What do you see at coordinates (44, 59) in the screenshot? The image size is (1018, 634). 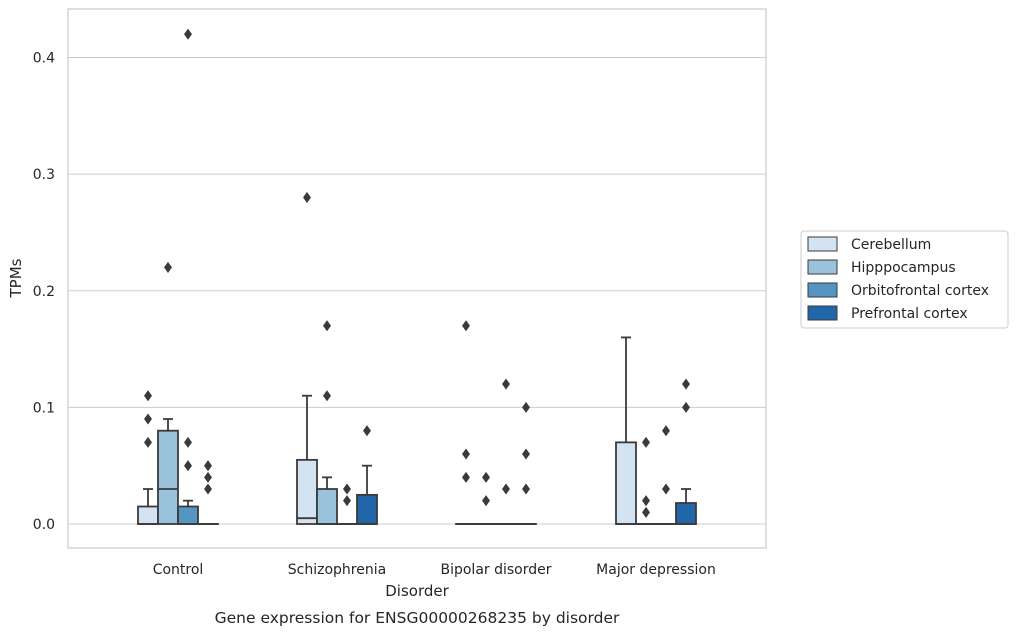 I see `y-tick-label: 0.4` at bounding box center [44, 59].